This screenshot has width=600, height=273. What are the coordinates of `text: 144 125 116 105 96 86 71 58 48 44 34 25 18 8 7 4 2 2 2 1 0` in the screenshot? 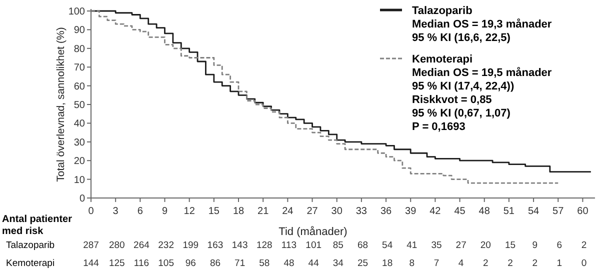 It's located at (335, 263).